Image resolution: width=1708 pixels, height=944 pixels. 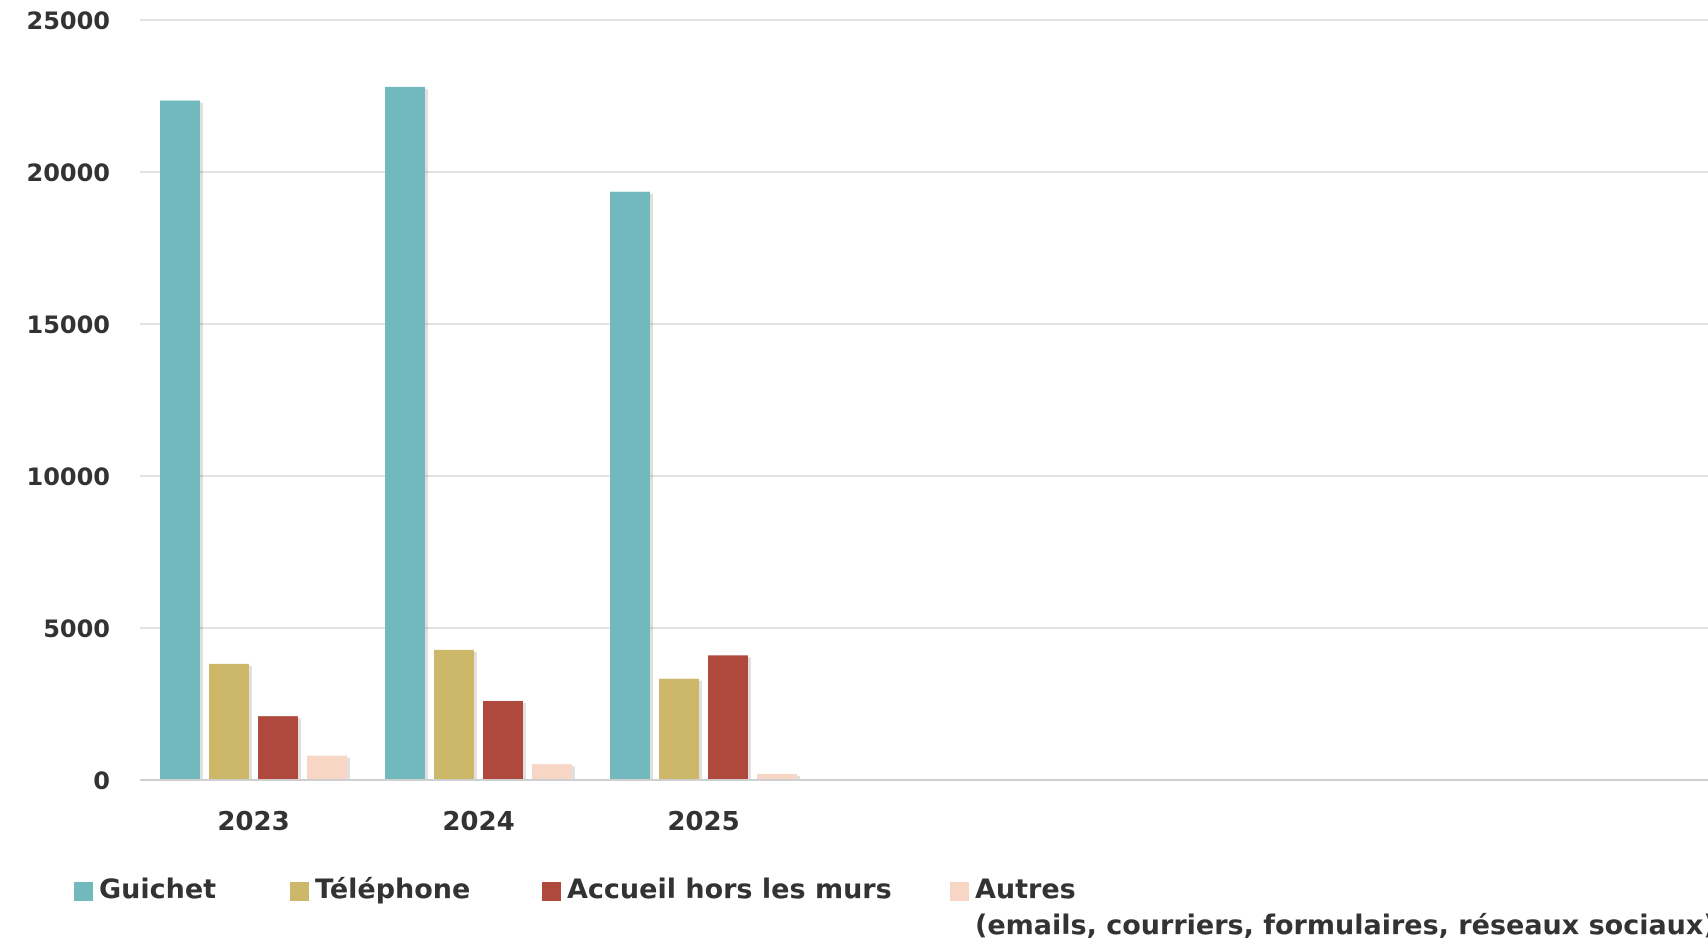 I want to click on legend-item-accueil-hors-les-murs: Accueil hors les murs, so click(x=717, y=890).